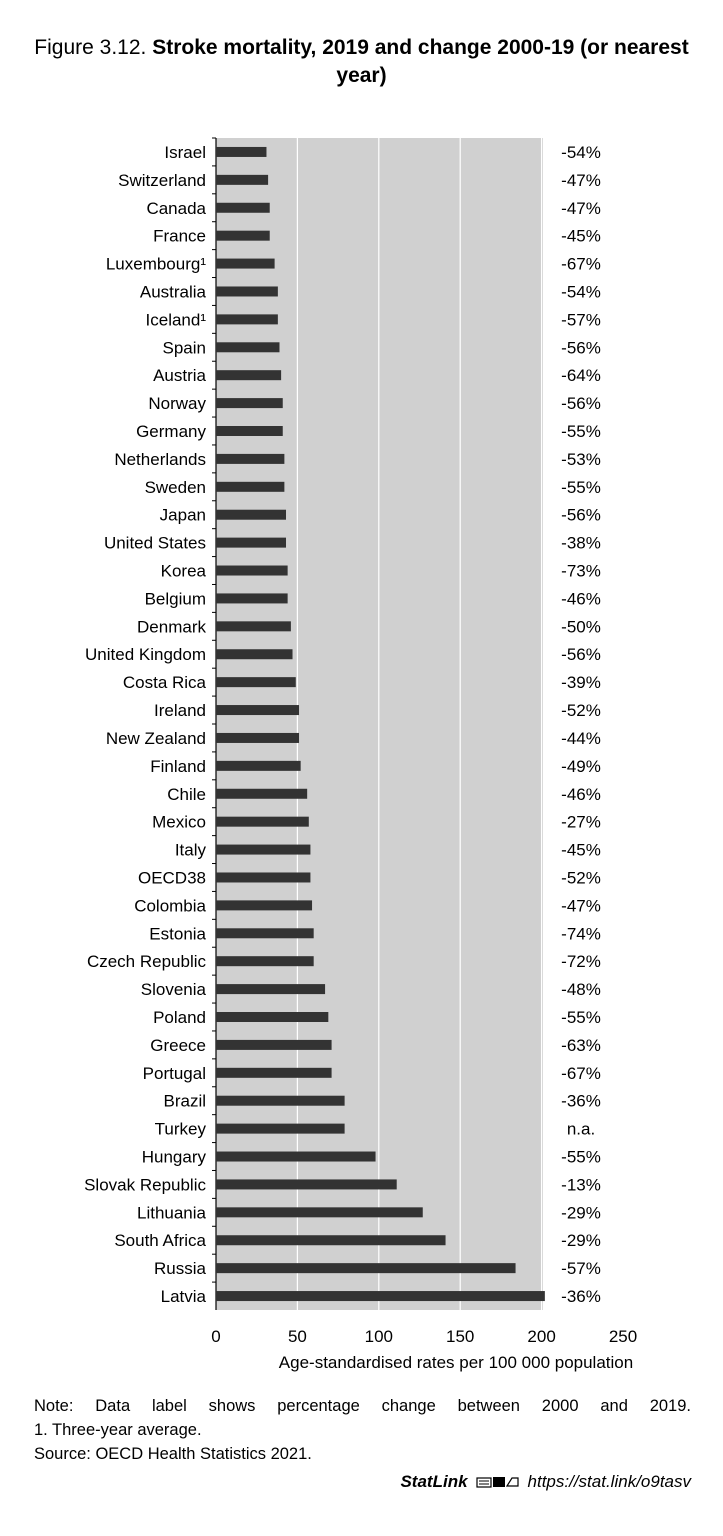  Describe the element at coordinates (623, 1336) in the screenshot. I see `x-tick-label: 250` at that location.